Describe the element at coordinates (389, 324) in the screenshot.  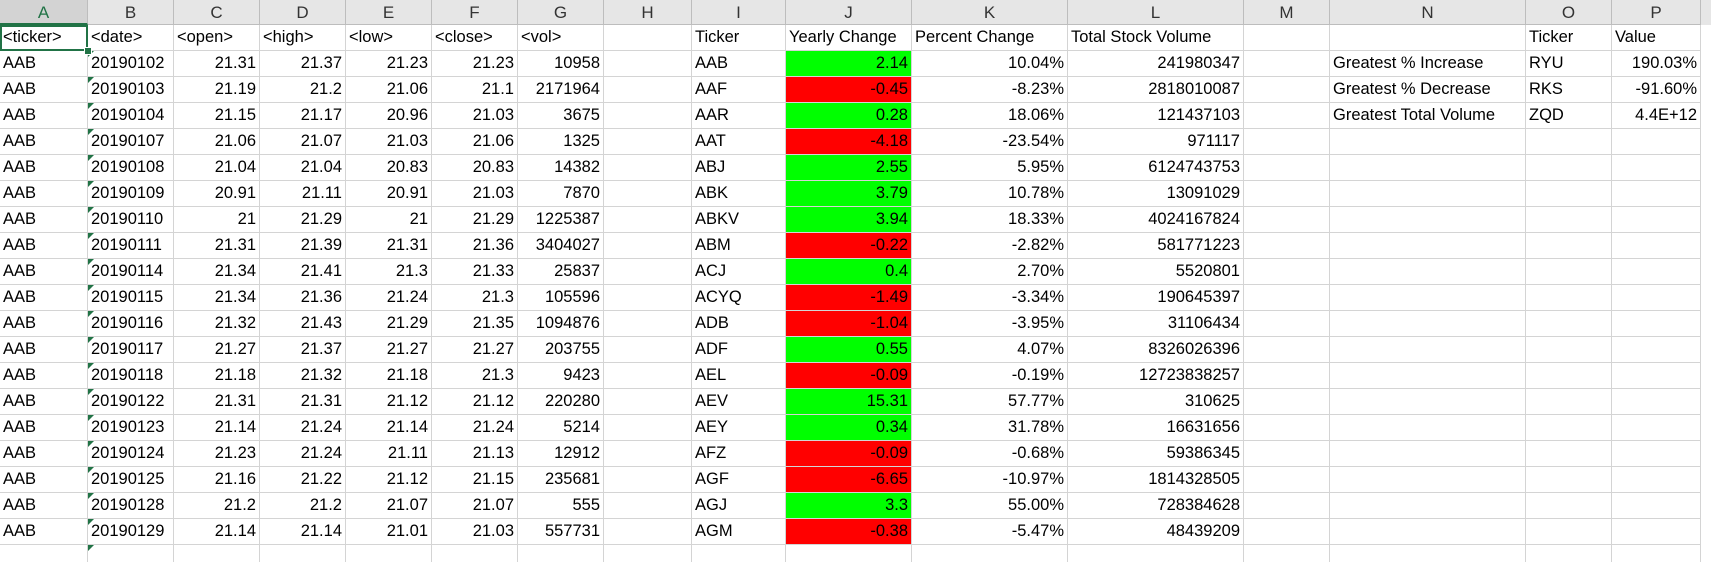
I see `cell-e12: 21.29` at that location.